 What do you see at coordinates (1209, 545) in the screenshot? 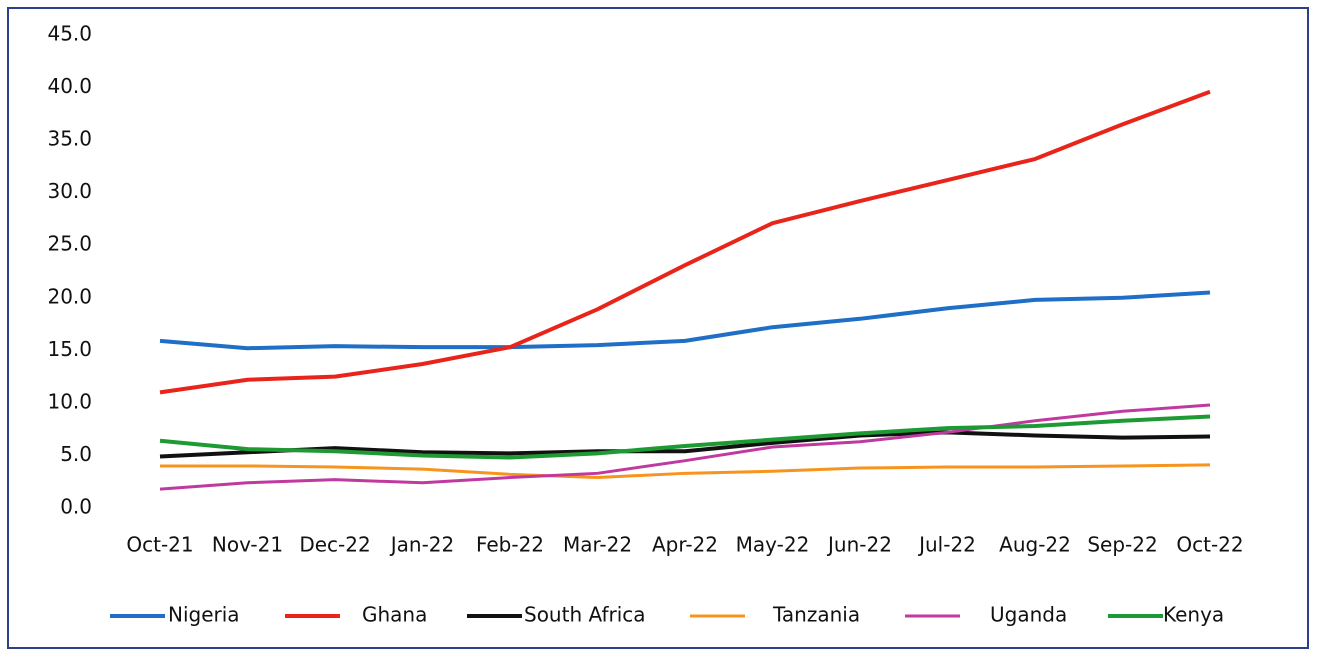
I see `x-tick-label: Oct-22` at bounding box center [1209, 545].